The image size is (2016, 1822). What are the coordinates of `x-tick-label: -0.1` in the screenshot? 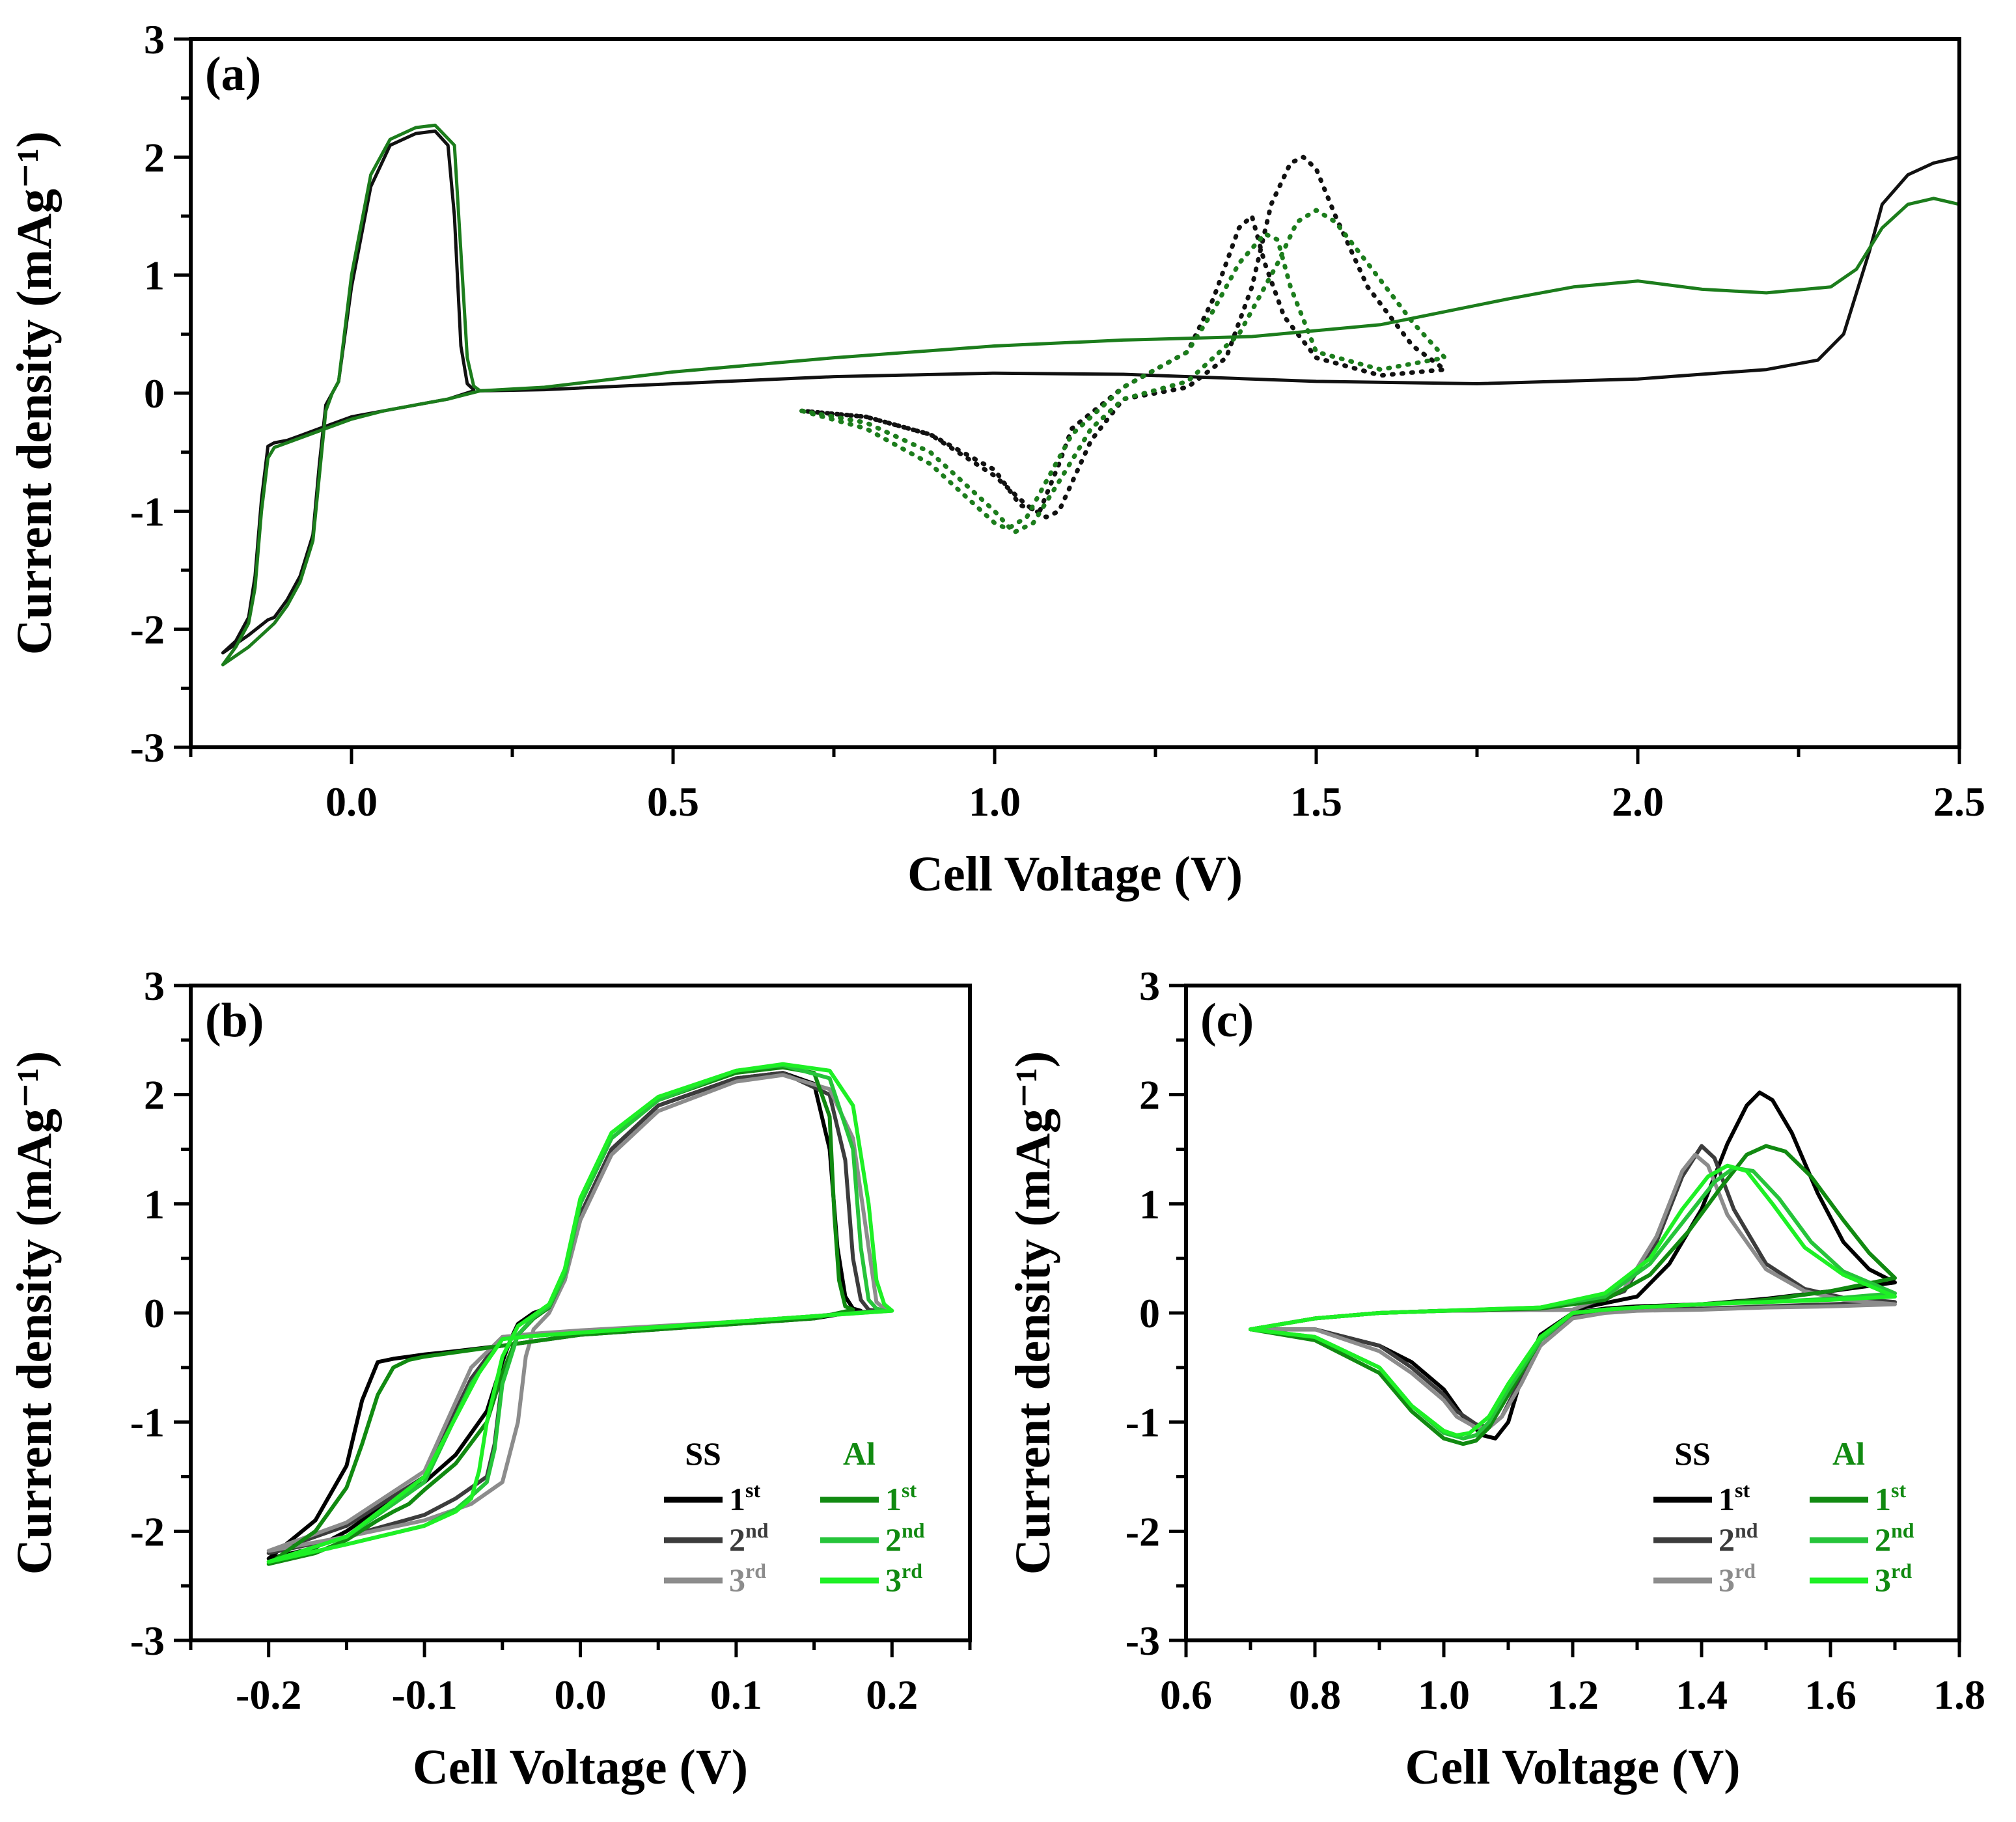 It's located at (424, 1695).